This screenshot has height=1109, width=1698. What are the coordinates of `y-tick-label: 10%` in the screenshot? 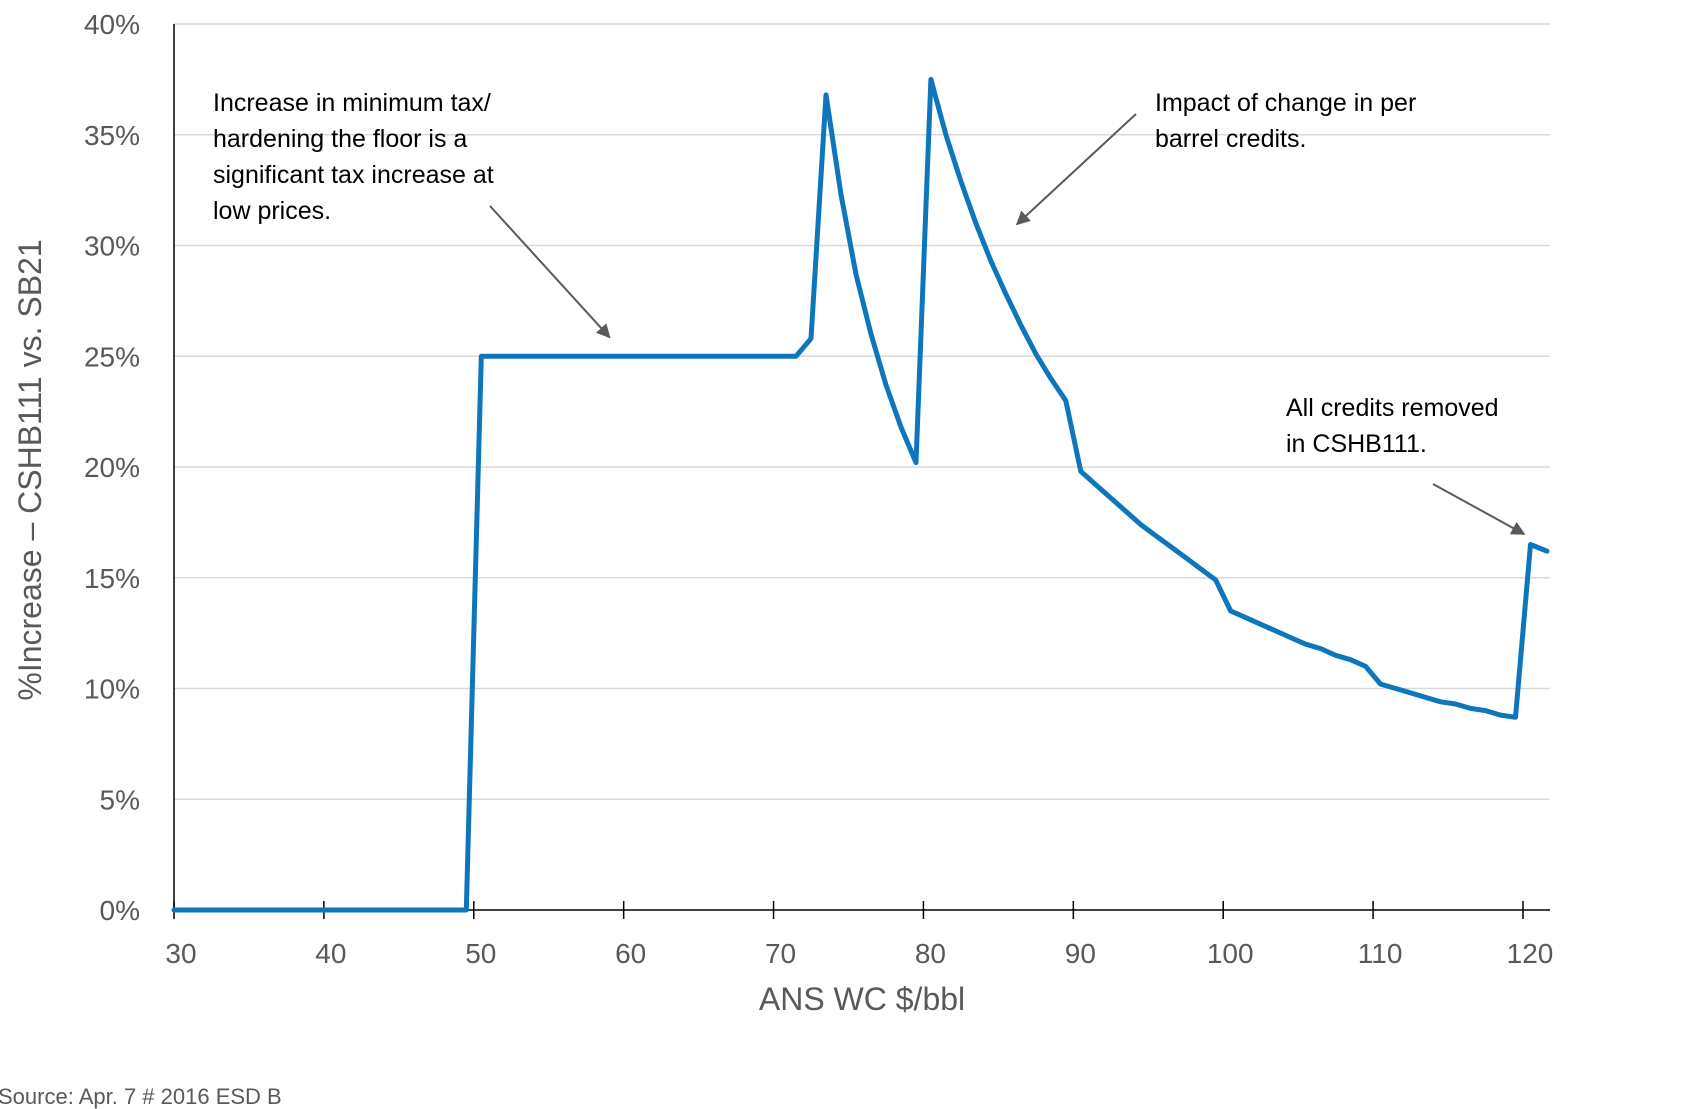 It's located at (112, 689).